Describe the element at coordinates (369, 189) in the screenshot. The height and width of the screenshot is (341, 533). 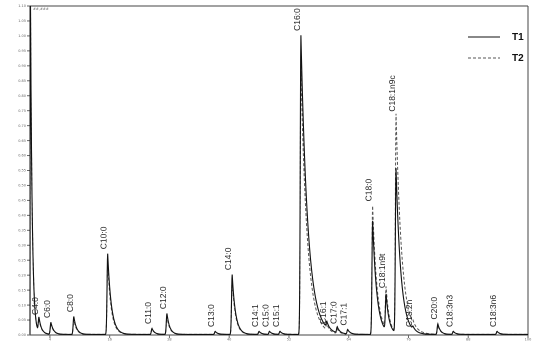
I see `peak-label: C18:0` at that location.